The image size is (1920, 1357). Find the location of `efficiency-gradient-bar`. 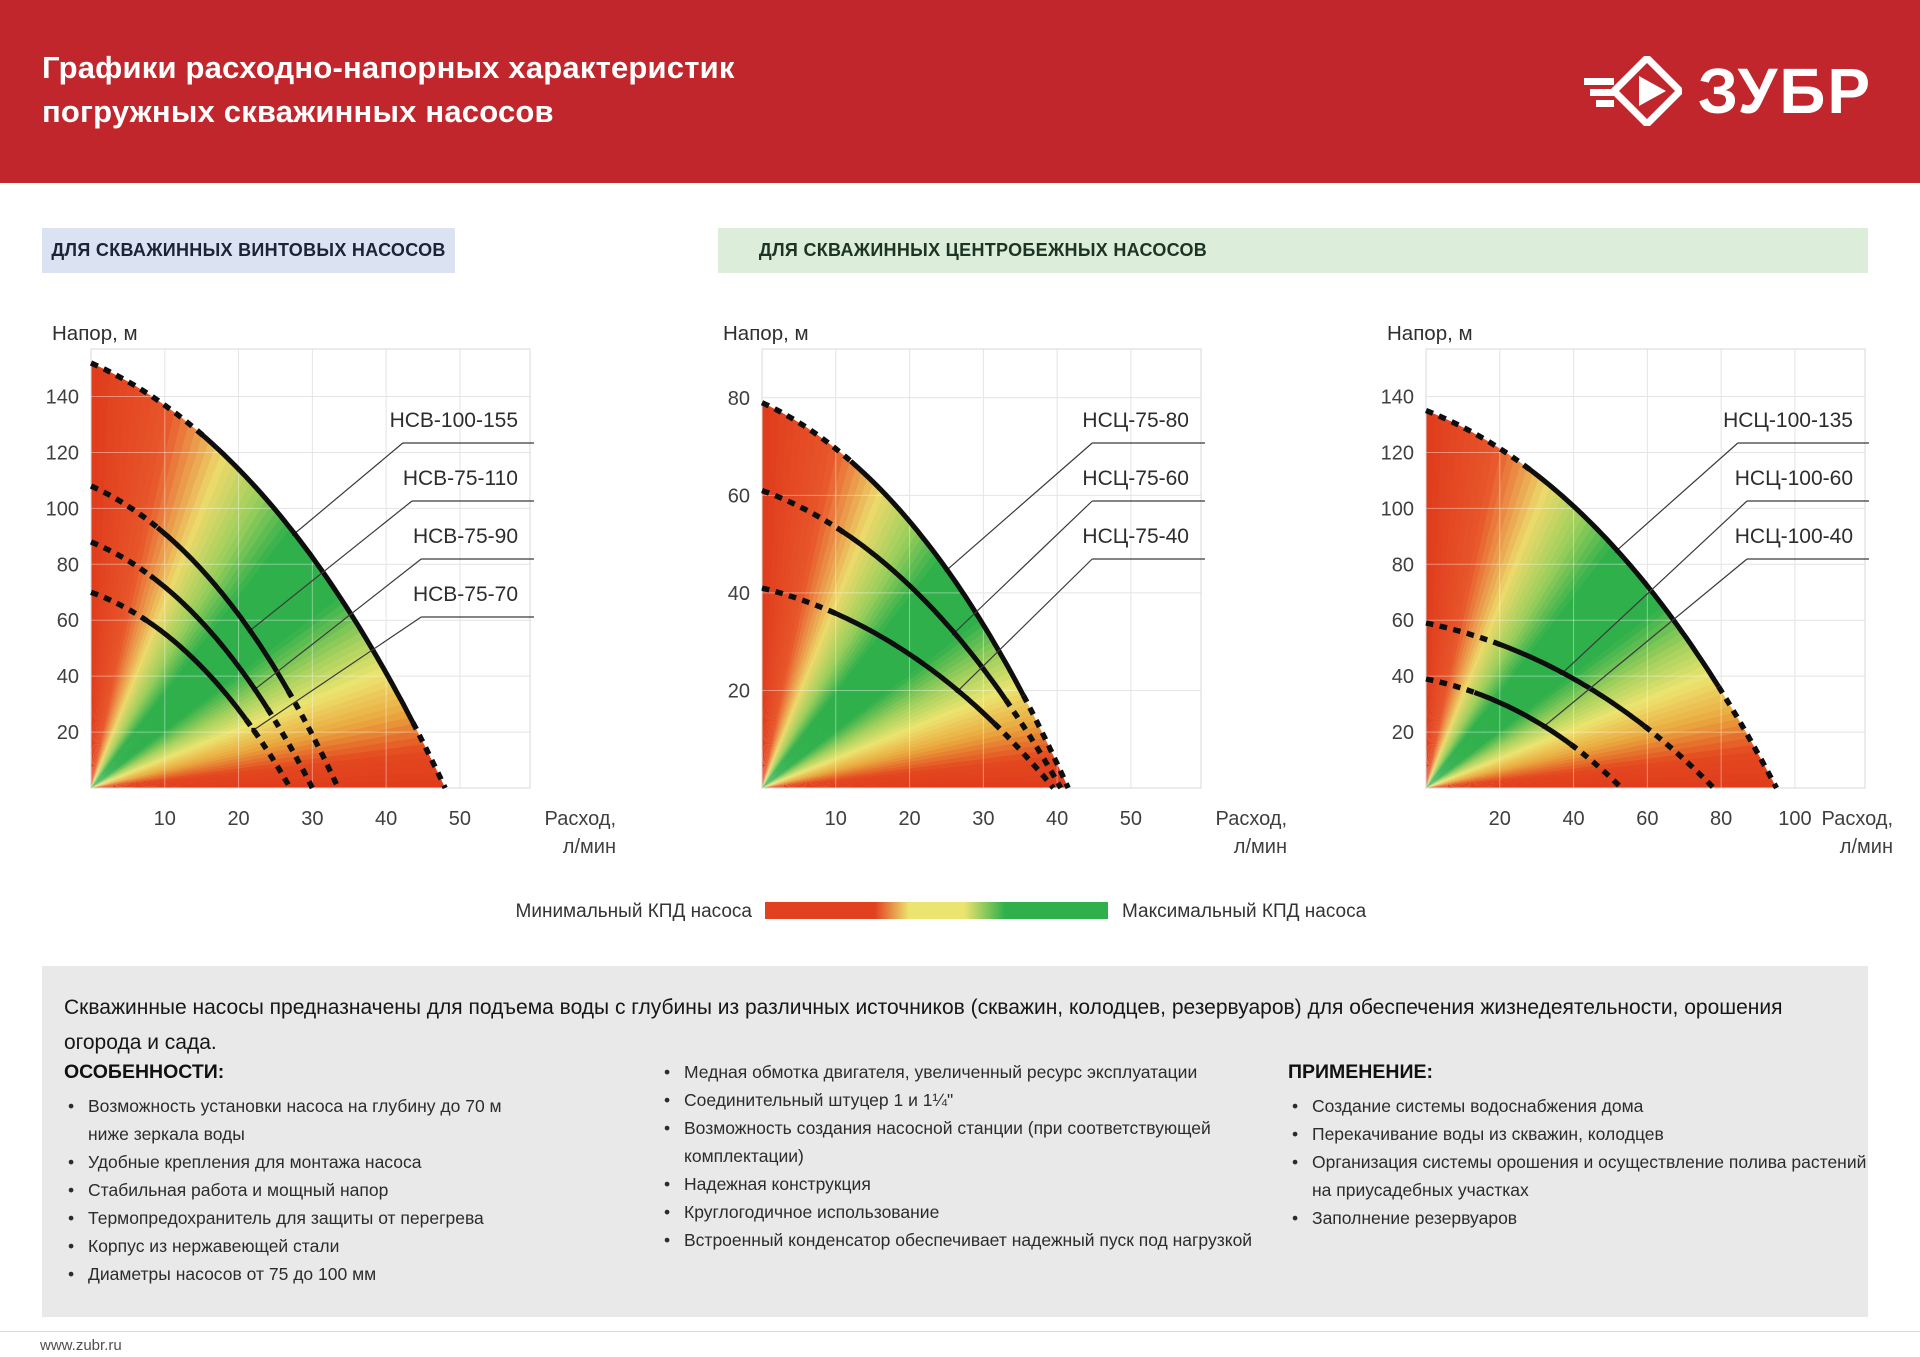

efficiency-gradient-bar is located at coordinates (936, 910).